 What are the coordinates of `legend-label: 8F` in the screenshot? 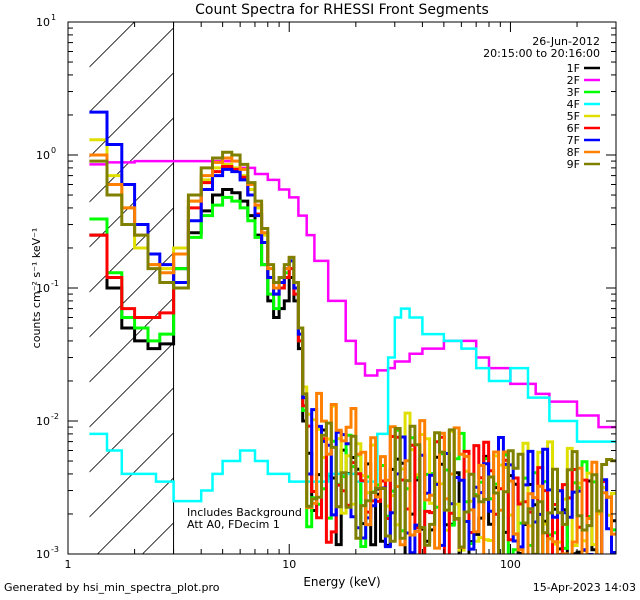 It's located at (573, 152).